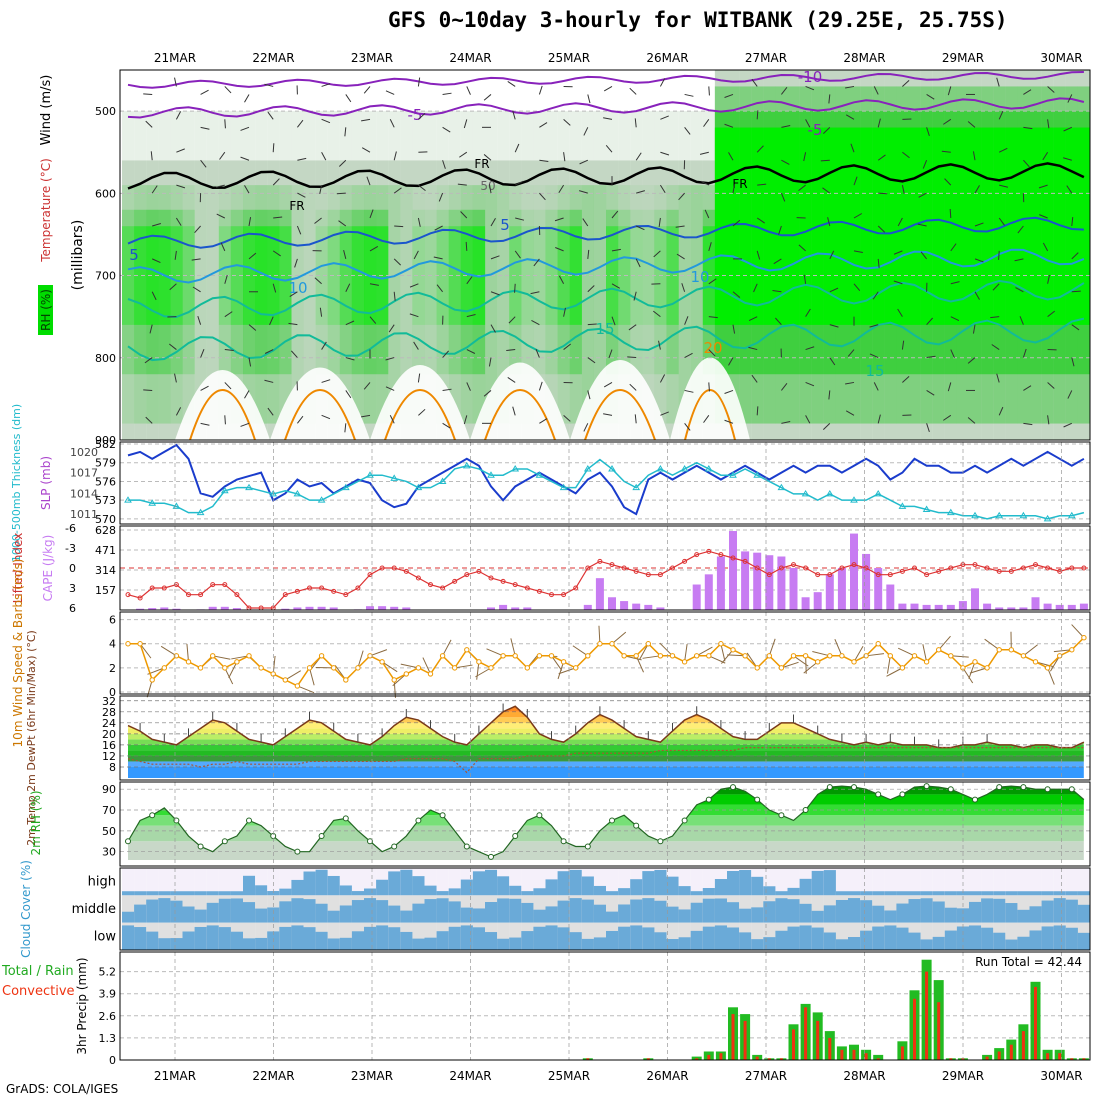 The height and width of the screenshot is (1100, 1100). Describe the element at coordinates (72, 608) in the screenshot. I see `ytick-lifted-index: 6` at that location.